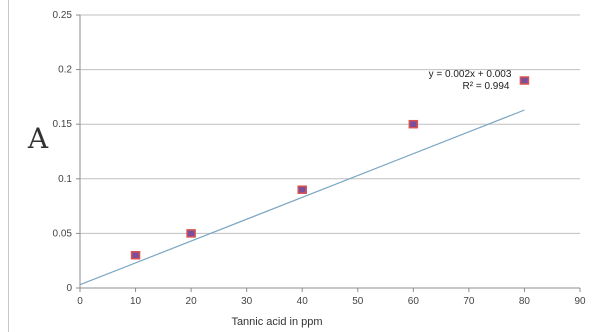 Image resolution: width=605 pixels, height=332 pixels. I want to click on y-tick-label: 0.25, so click(63, 15).